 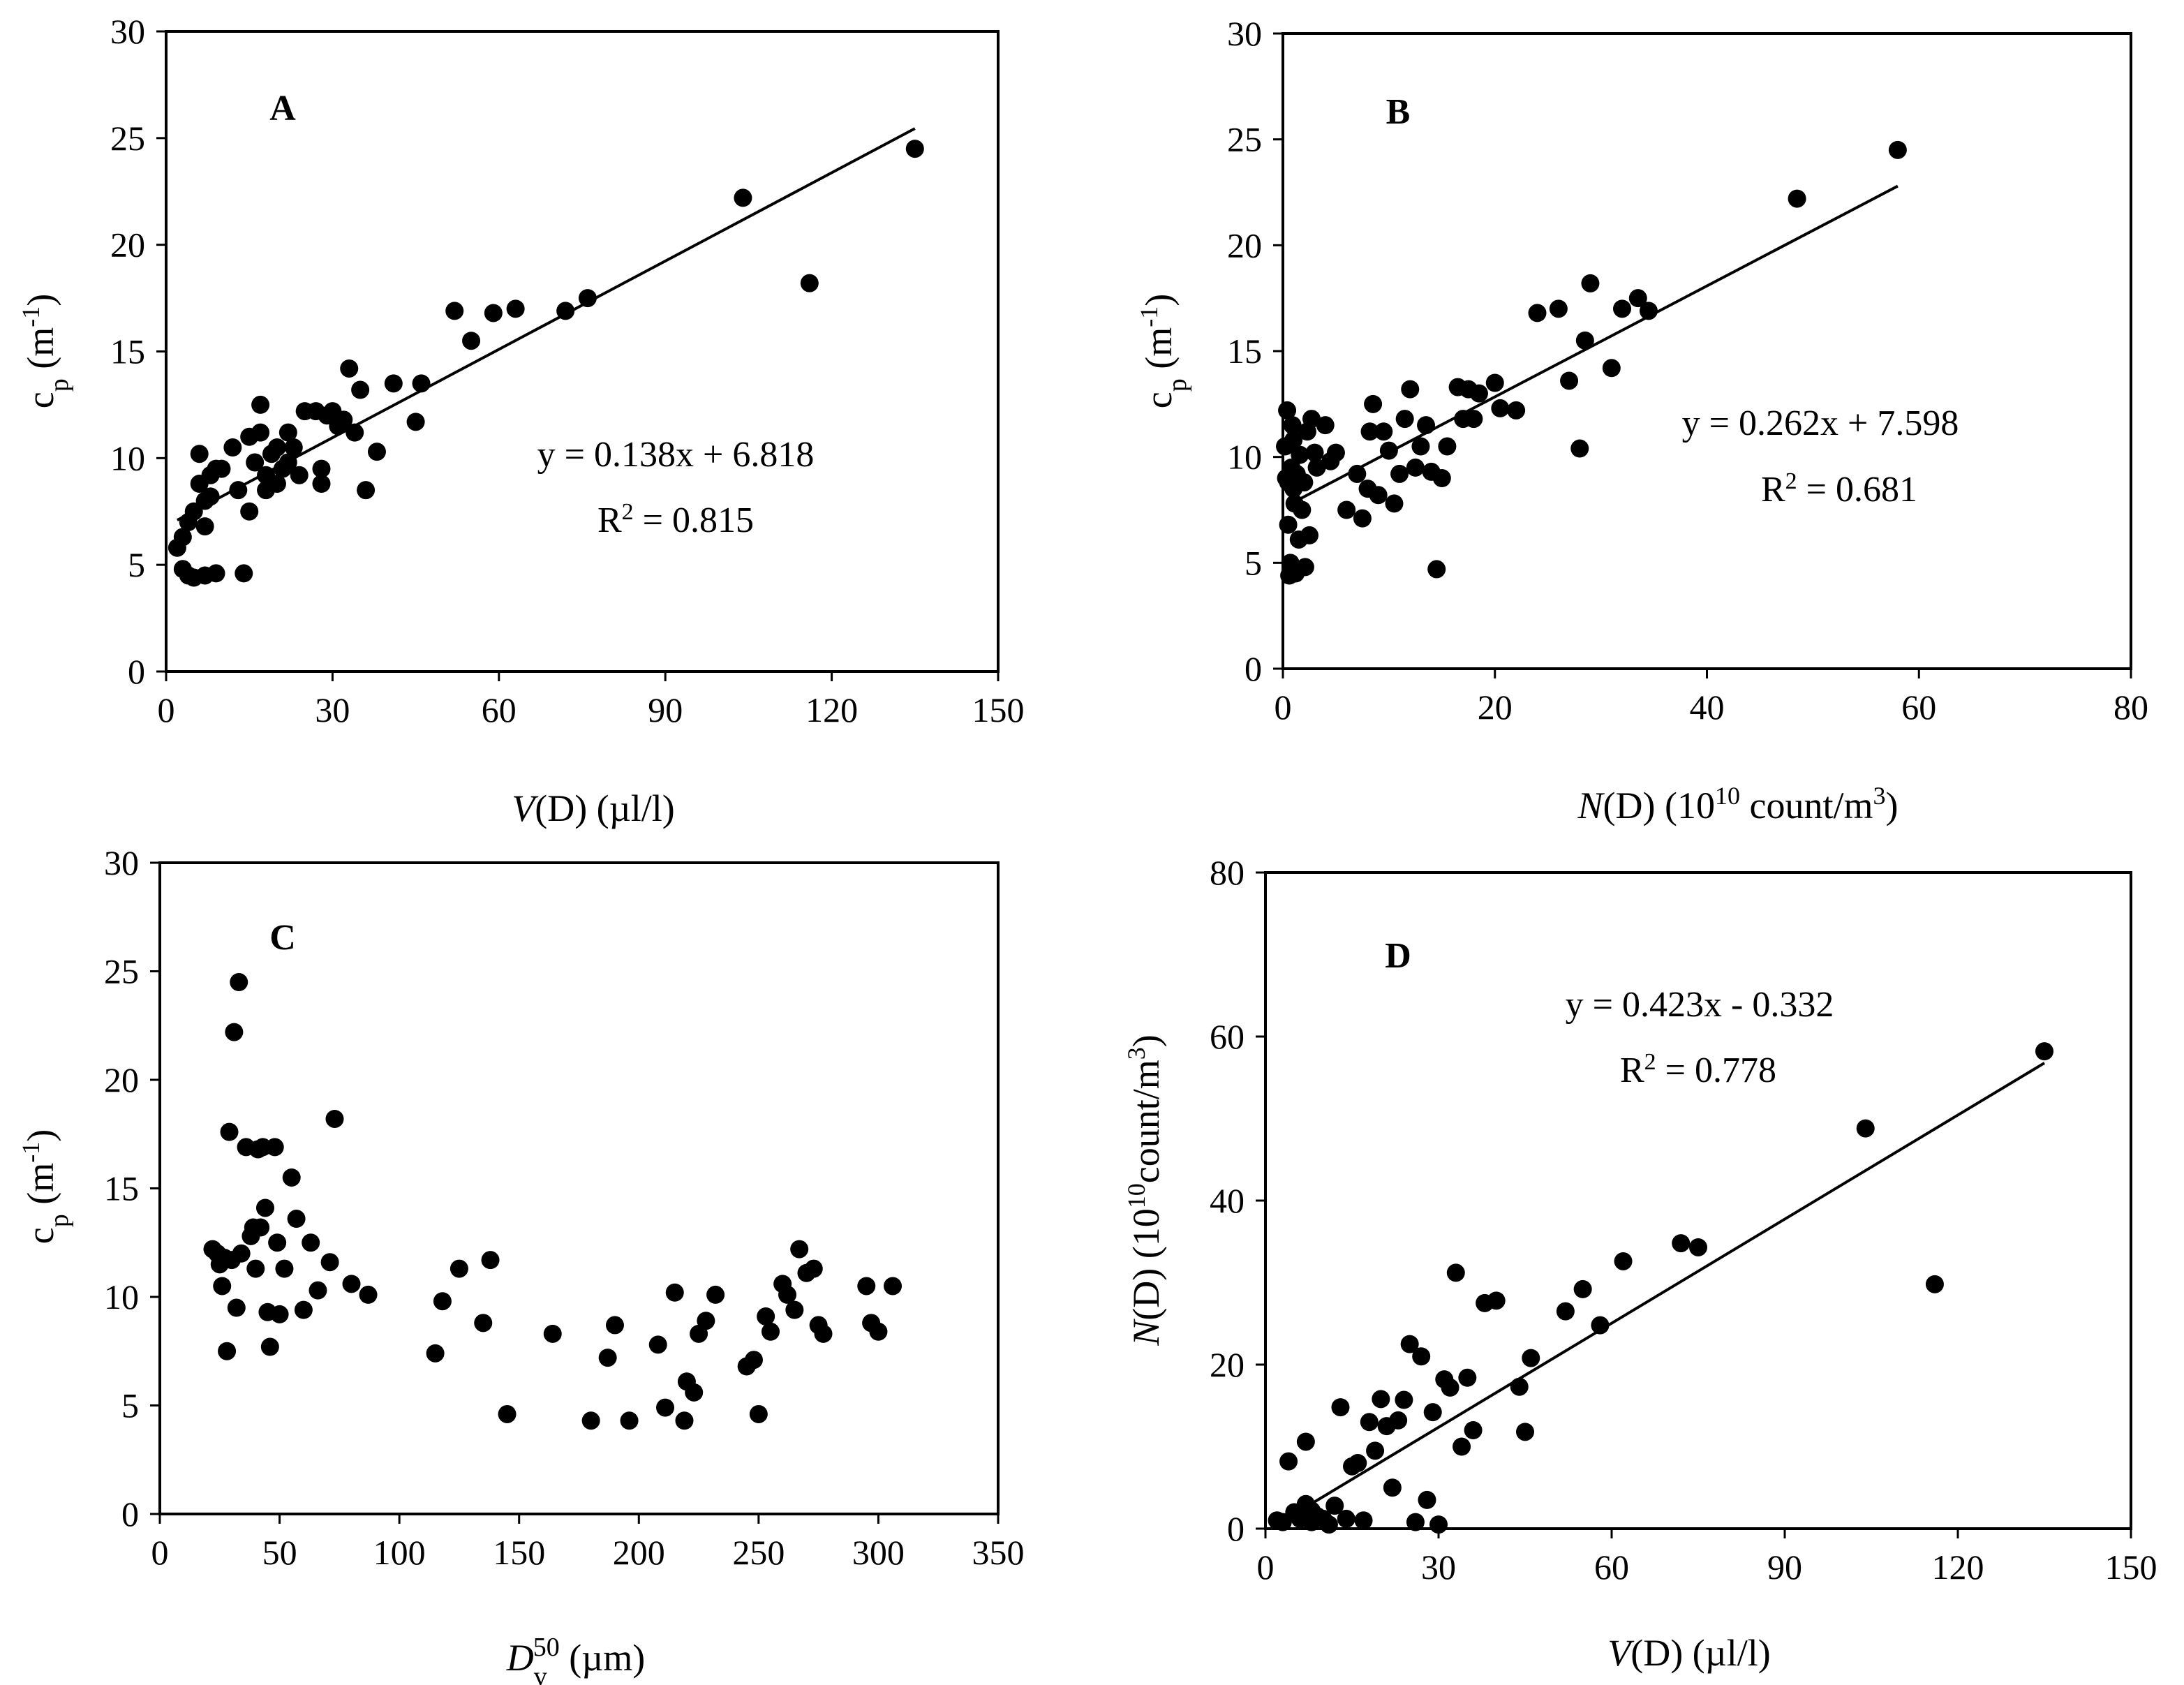 I want to click on panel-c-ylabel-base: c, so click(x=40, y=1235).